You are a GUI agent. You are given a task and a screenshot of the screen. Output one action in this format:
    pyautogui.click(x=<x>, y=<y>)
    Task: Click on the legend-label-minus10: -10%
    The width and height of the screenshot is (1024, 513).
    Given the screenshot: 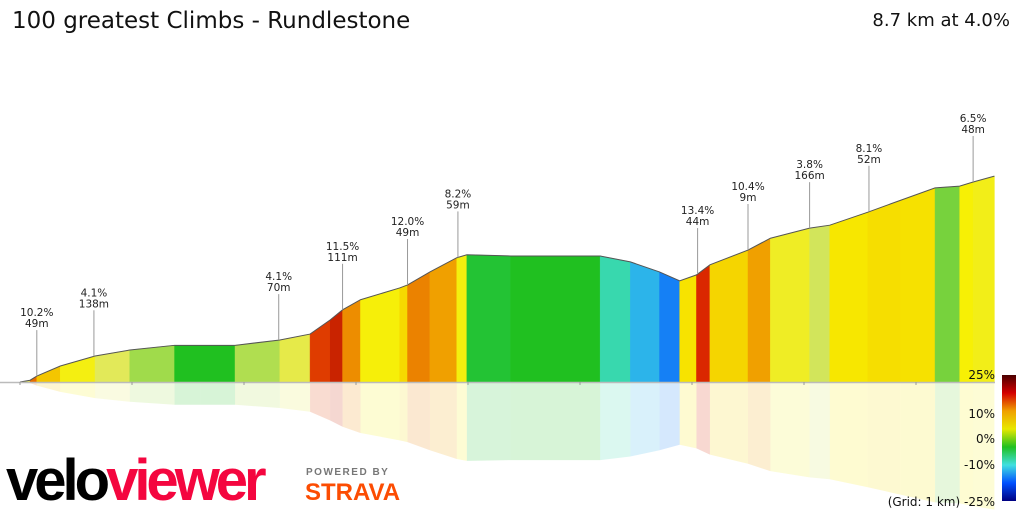 What is the action you would take?
    pyautogui.click(x=979, y=465)
    